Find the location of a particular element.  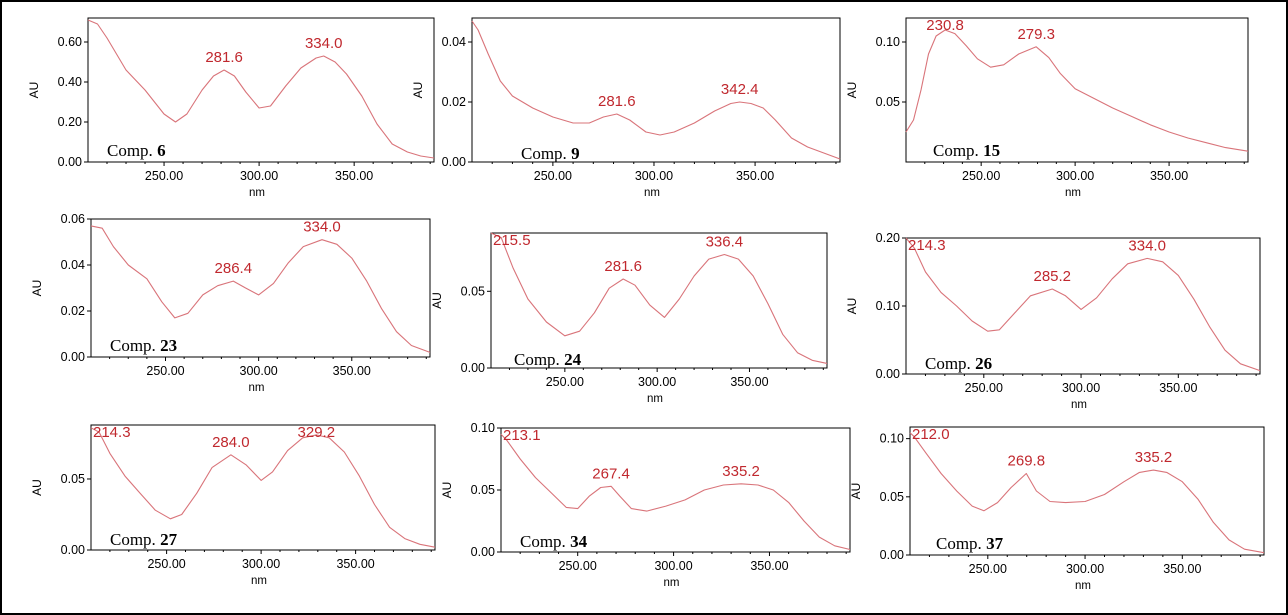

peak-label: 336.4 is located at coordinates (725, 241).